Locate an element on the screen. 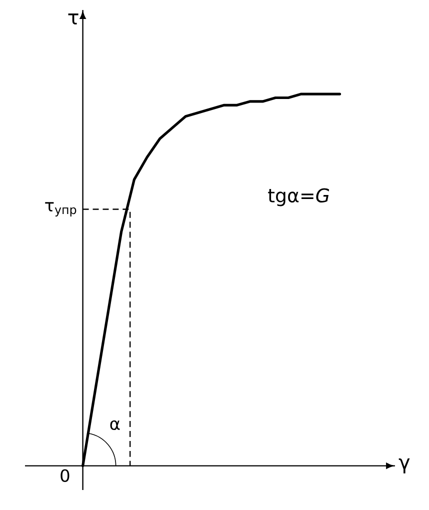 This screenshot has width=429, height=510. text: 0 is located at coordinates (65, 475).